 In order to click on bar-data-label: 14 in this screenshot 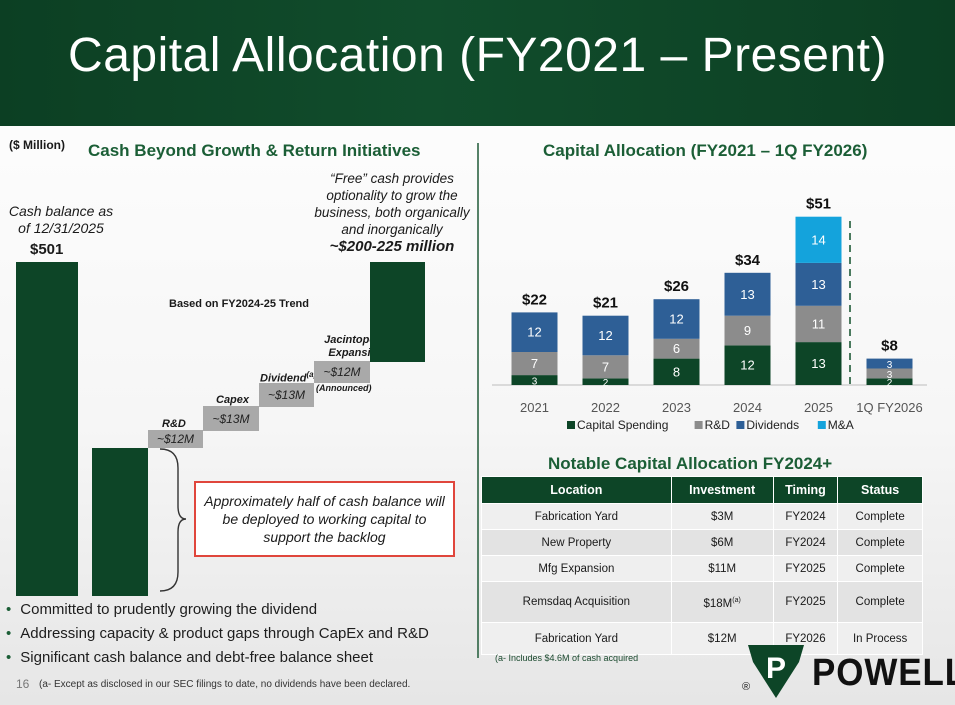, I will do `click(818, 239)`.